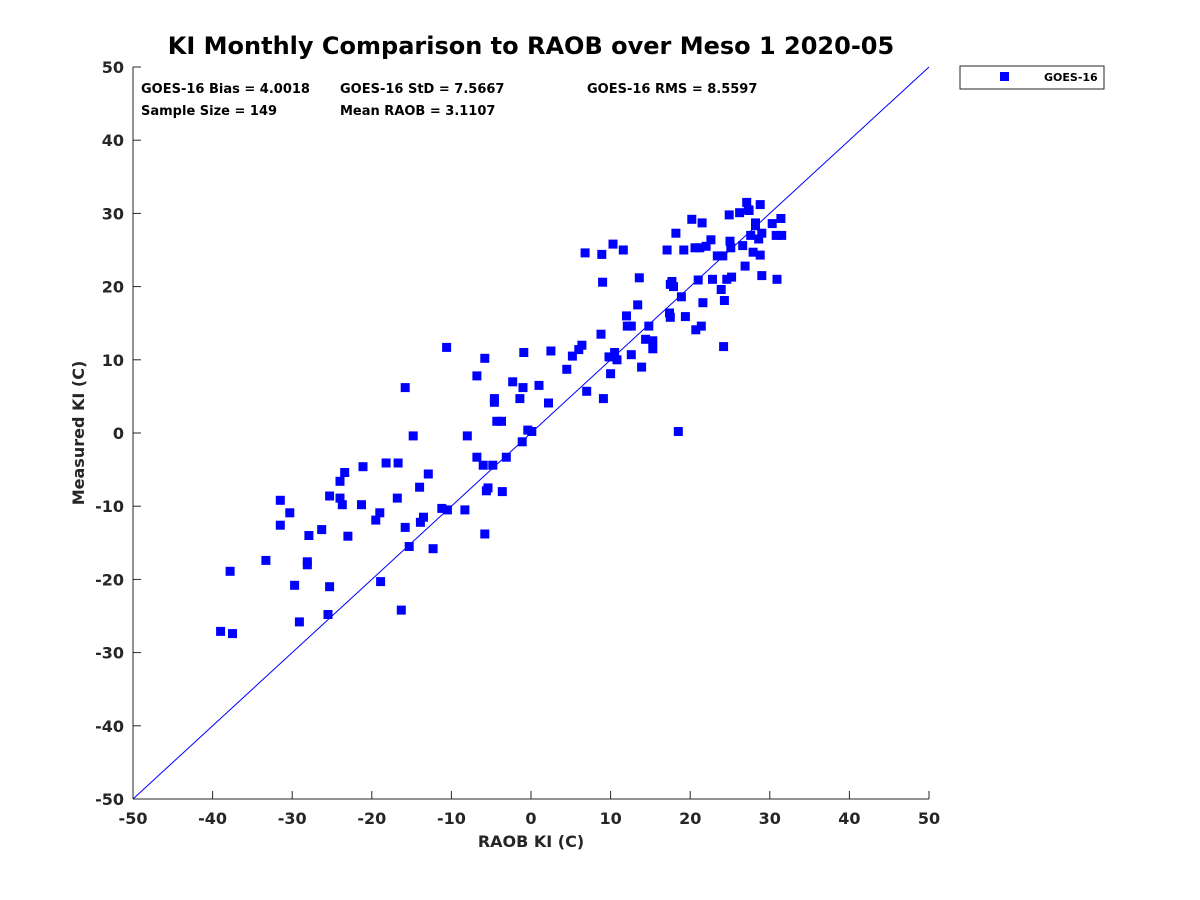  Describe the element at coordinates (109, 653) in the screenshot. I see `y-tick-label: -30` at that location.